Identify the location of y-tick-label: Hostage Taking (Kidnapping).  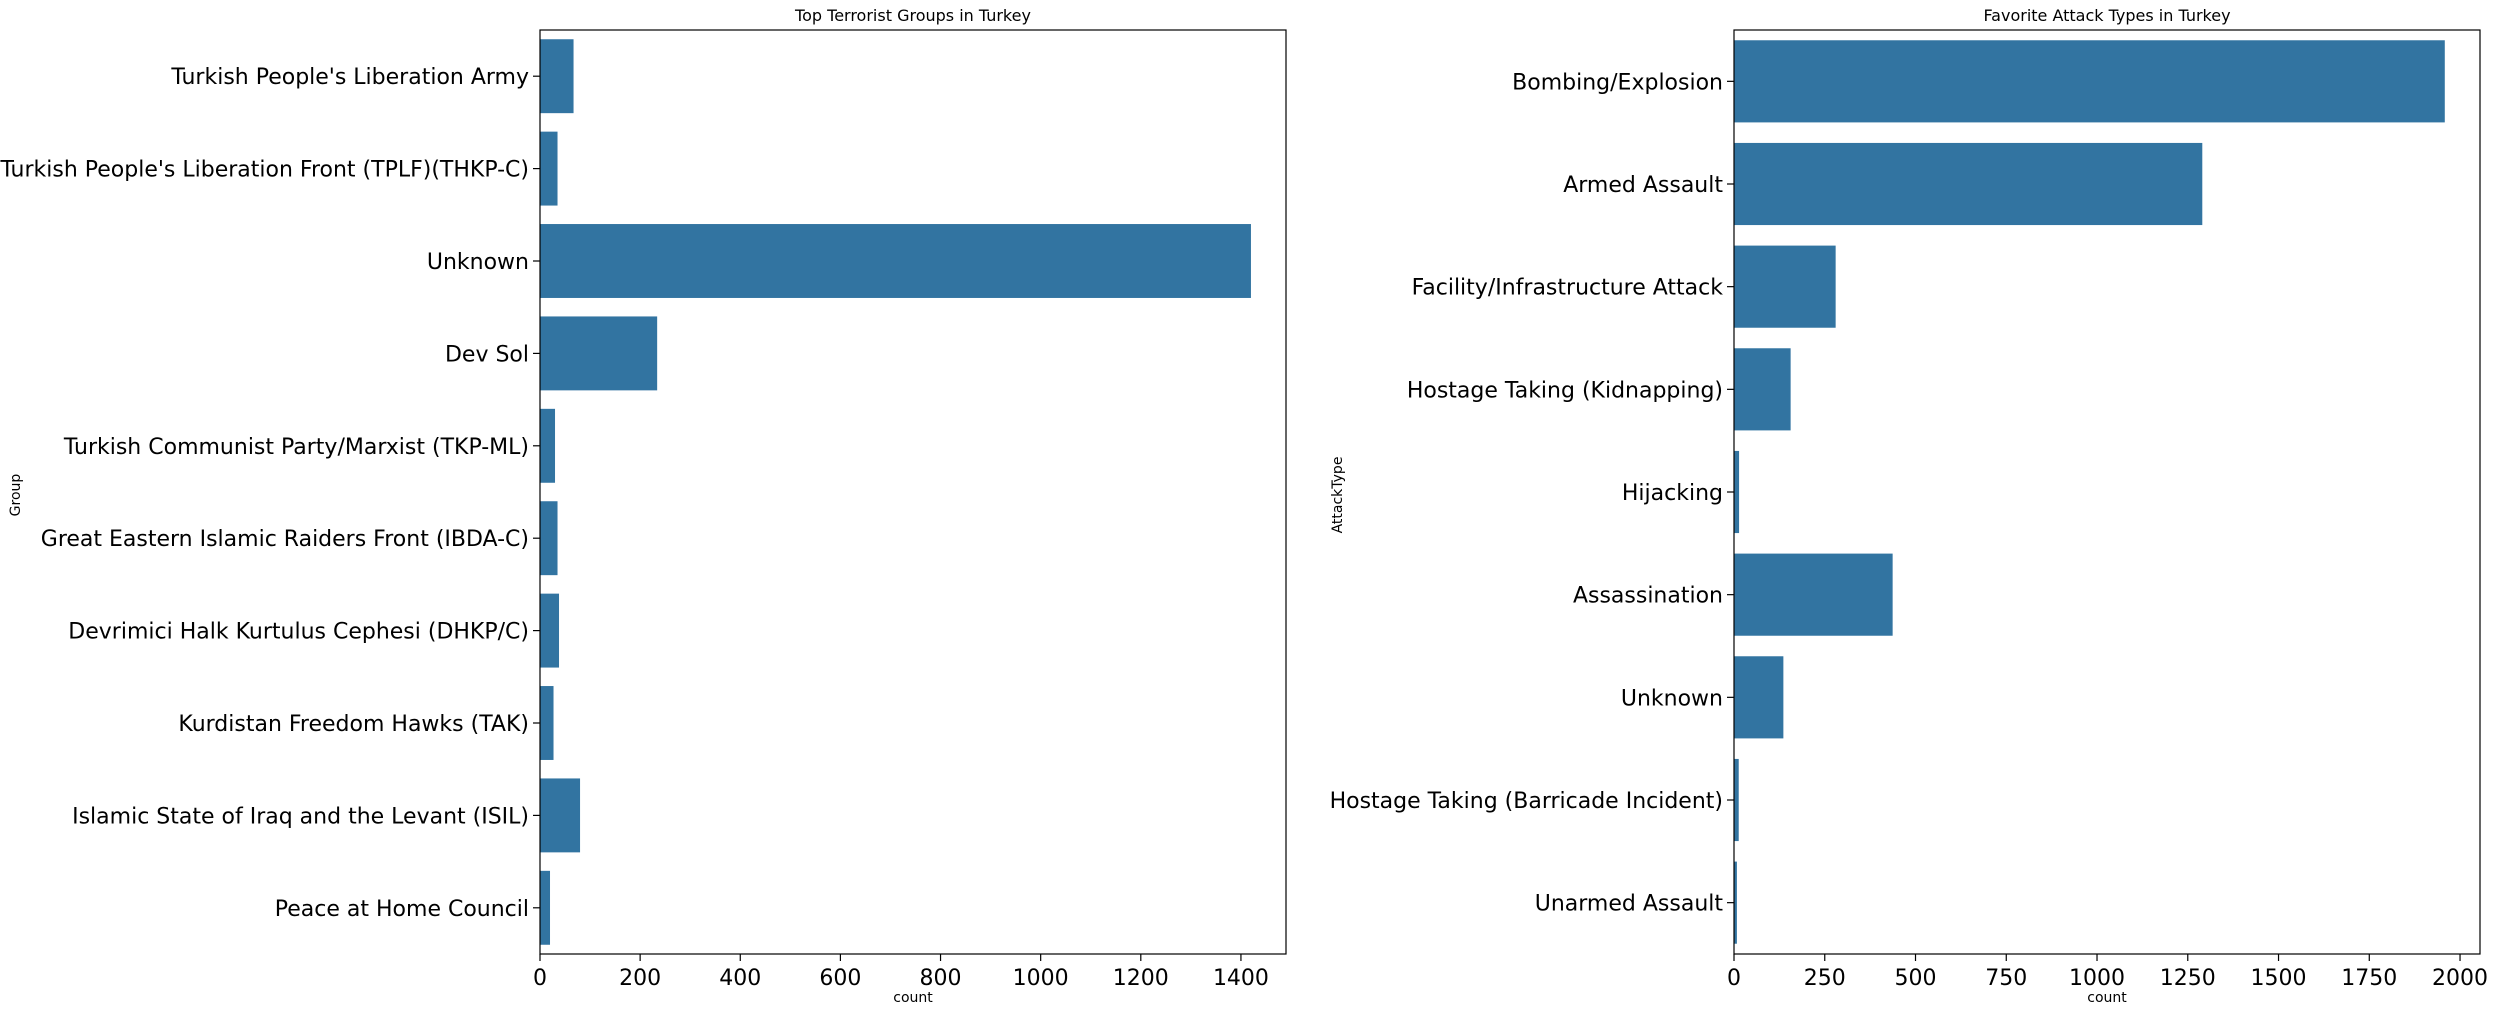
(1565, 390).